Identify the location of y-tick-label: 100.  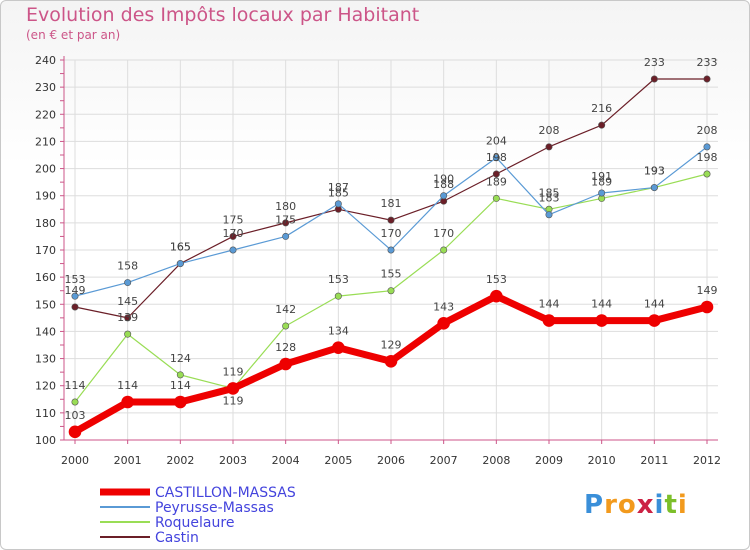
(45, 440).